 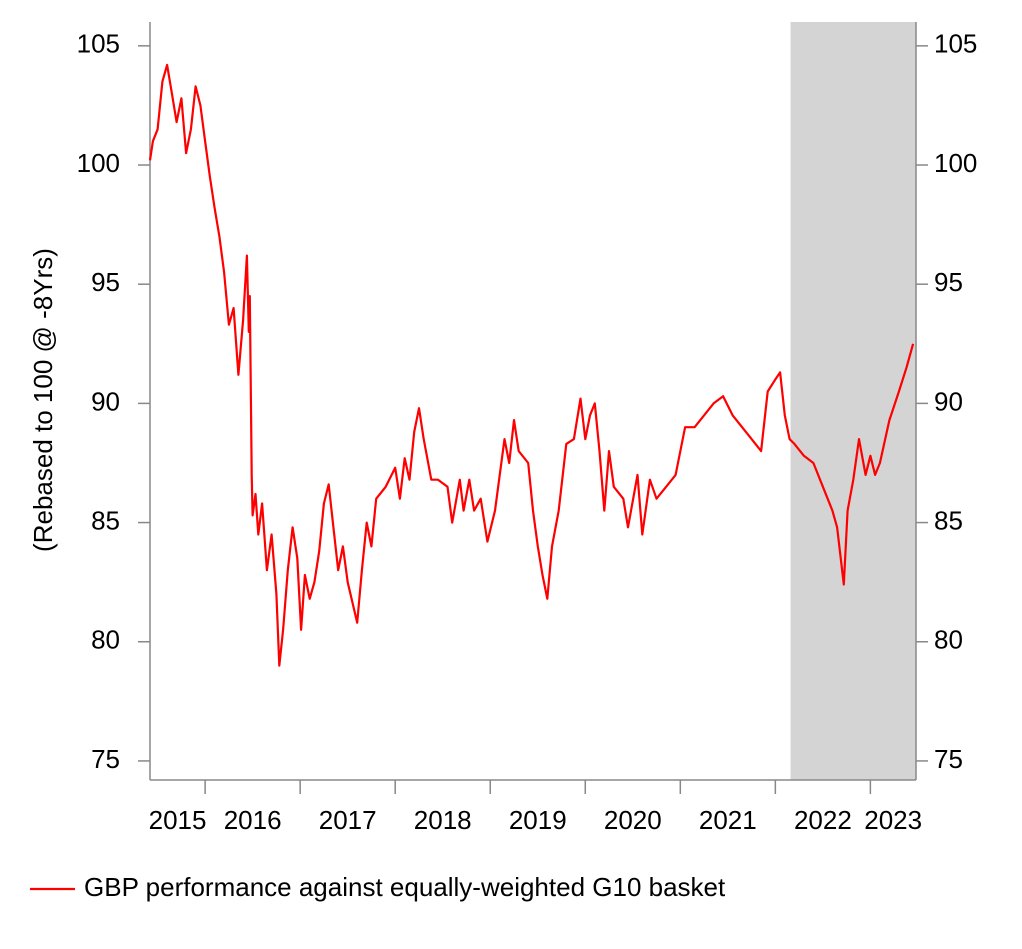 What do you see at coordinates (105, 520) in the screenshot?
I see `y-tick-label: 85` at bounding box center [105, 520].